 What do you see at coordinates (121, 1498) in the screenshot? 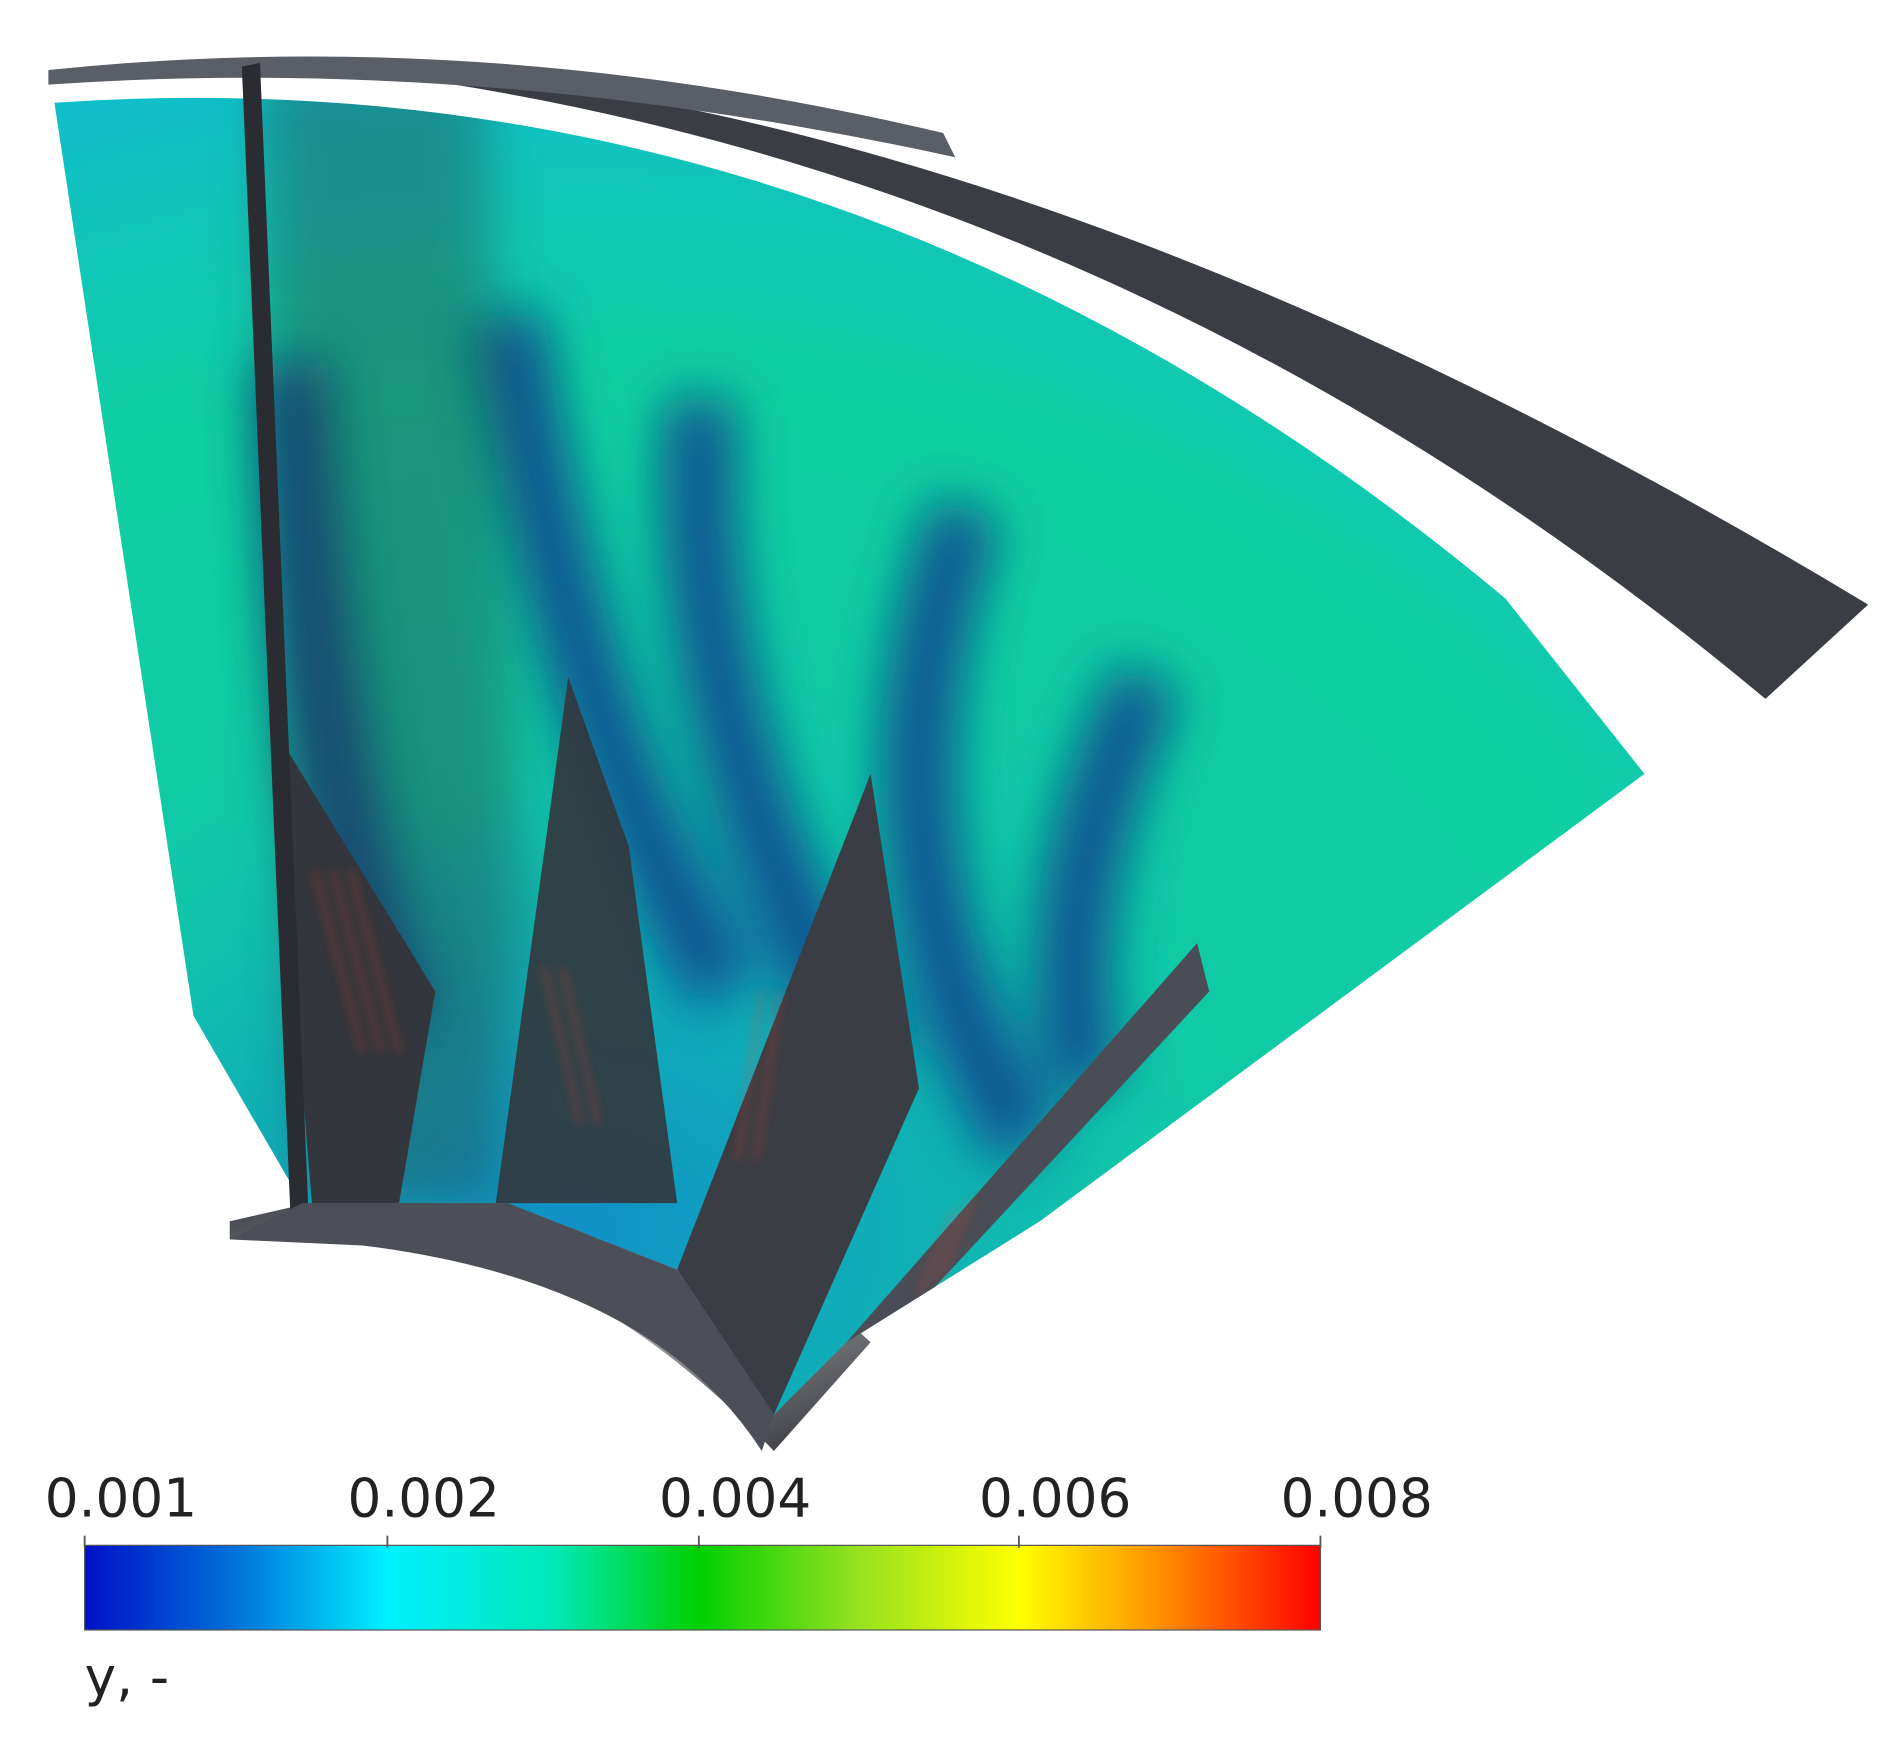
I see `colorbar-tick-label: 0.001` at bounding box center [121, 1498].